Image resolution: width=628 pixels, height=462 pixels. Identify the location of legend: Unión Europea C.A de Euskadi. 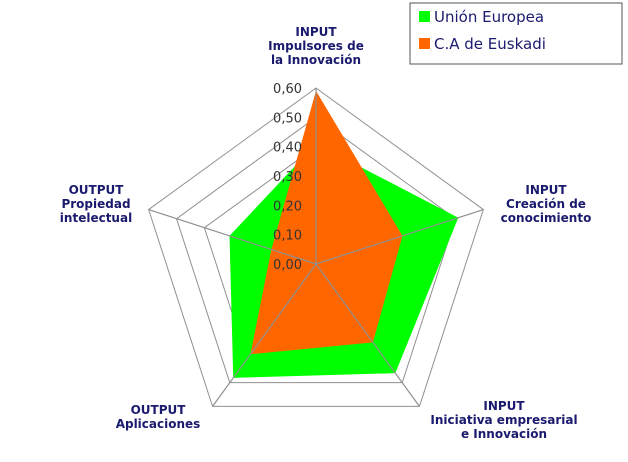
(516, 33).